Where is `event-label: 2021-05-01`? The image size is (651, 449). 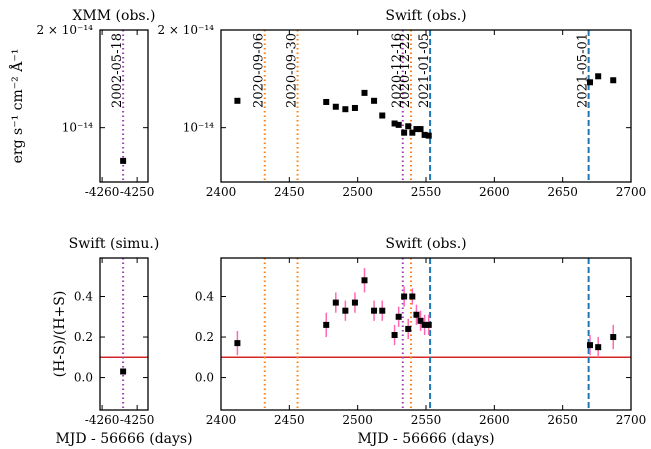
event-label: 2021-05-01 is located at coordinates (583, 70).